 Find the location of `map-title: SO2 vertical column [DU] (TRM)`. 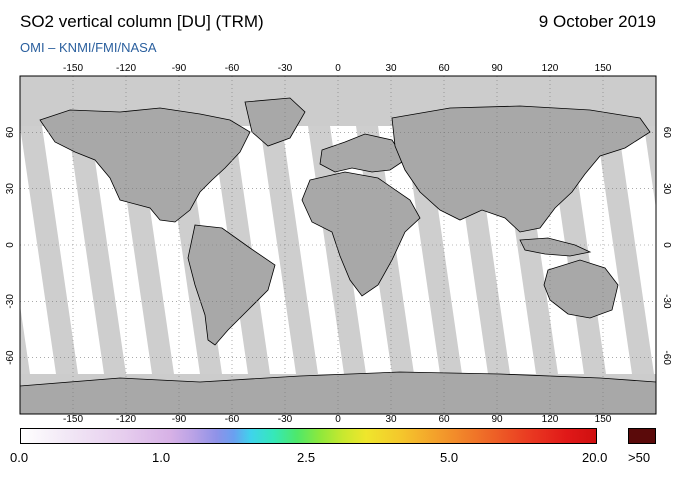

map-title: SO2 vertical column [DU] (TRM) is located at coordinates (142, 21).